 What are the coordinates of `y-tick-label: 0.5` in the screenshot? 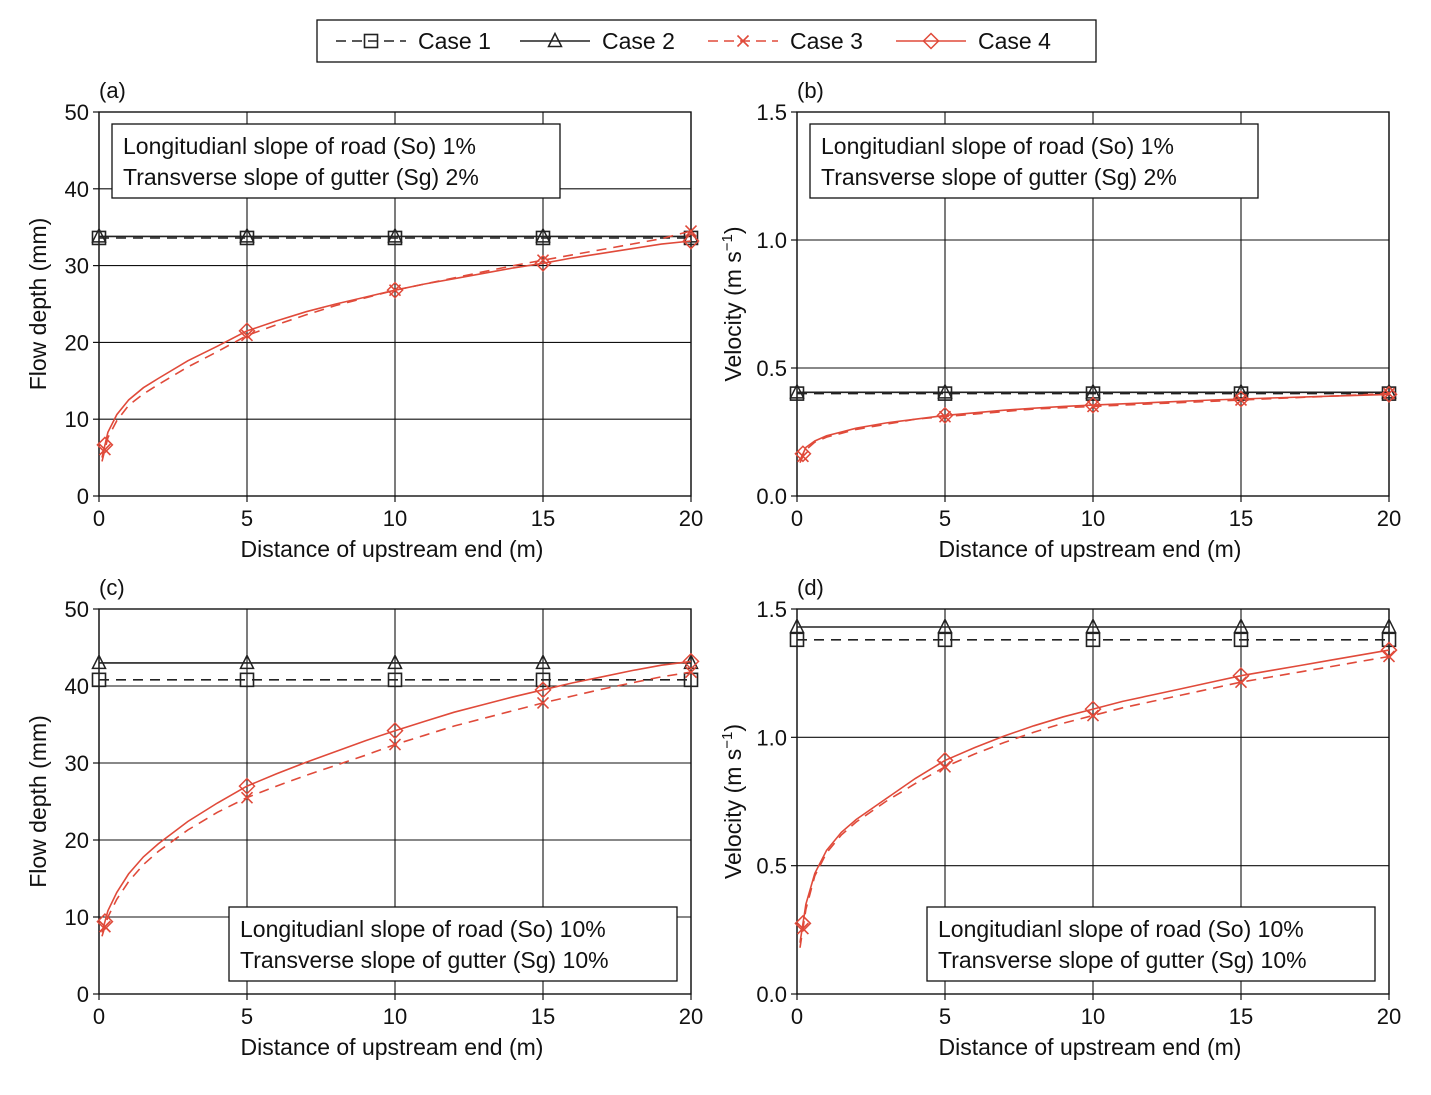 It's located at (771, 866).